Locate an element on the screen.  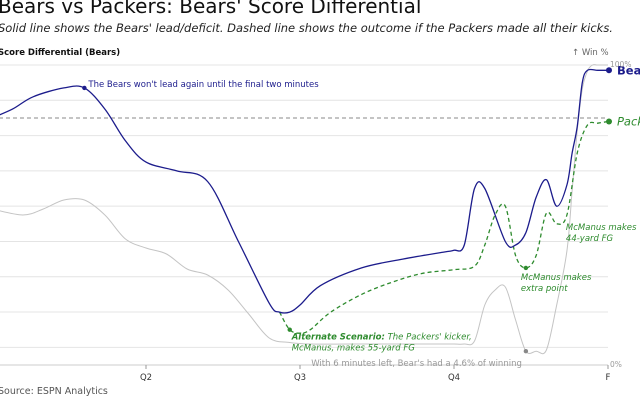
x-tick-label: F is located at coordinates (608, 378).